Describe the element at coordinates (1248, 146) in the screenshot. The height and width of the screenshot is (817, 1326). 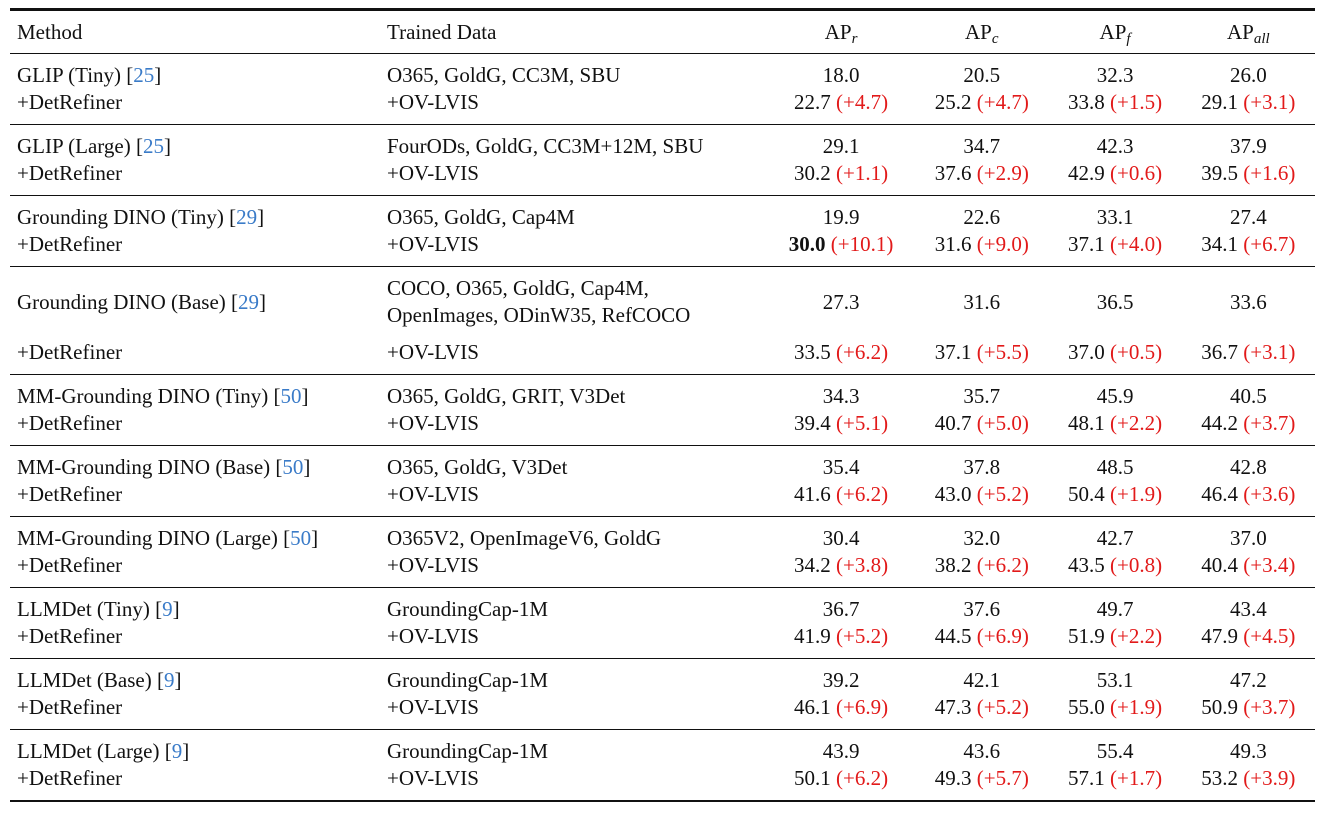
I see `base-score: 37.9` at that location.